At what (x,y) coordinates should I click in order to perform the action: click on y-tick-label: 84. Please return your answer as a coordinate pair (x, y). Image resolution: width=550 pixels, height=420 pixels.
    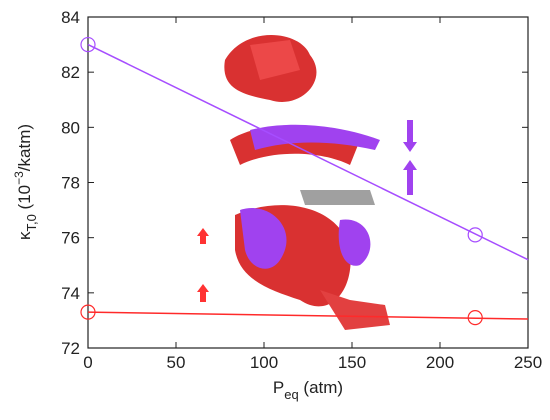
    Looking at the image, I should click on (70, 17).